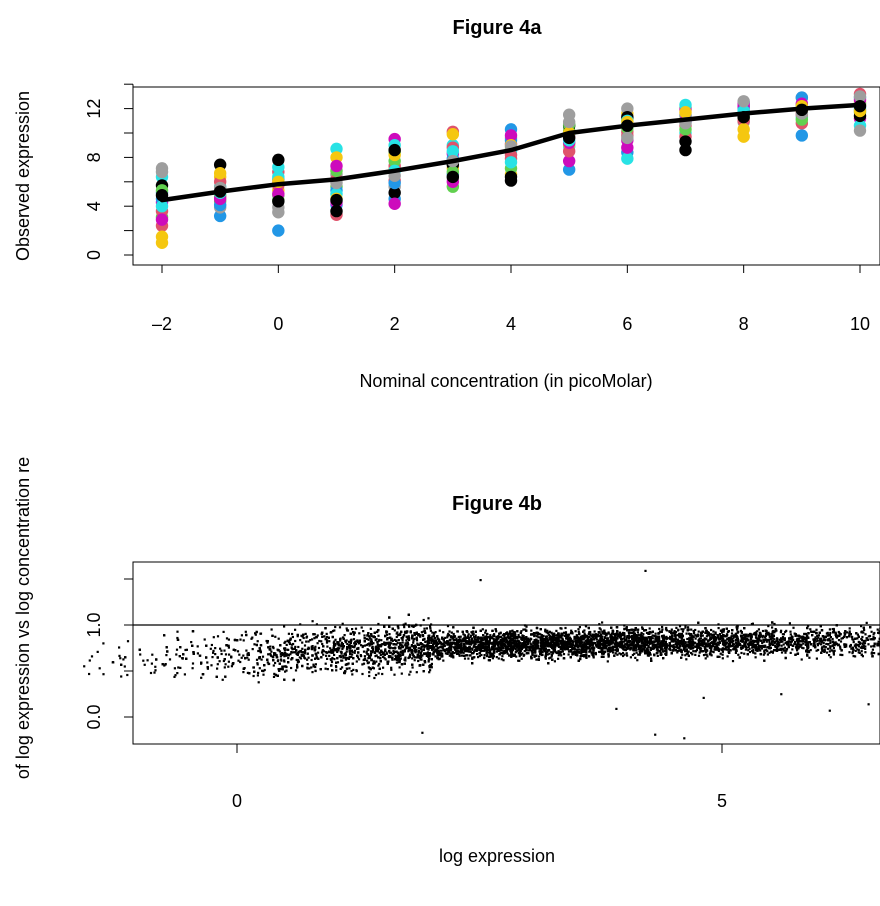  Describe the element at coordinates (94, 109) in the screenshot. I see `y-tick-label: 12` at that location.